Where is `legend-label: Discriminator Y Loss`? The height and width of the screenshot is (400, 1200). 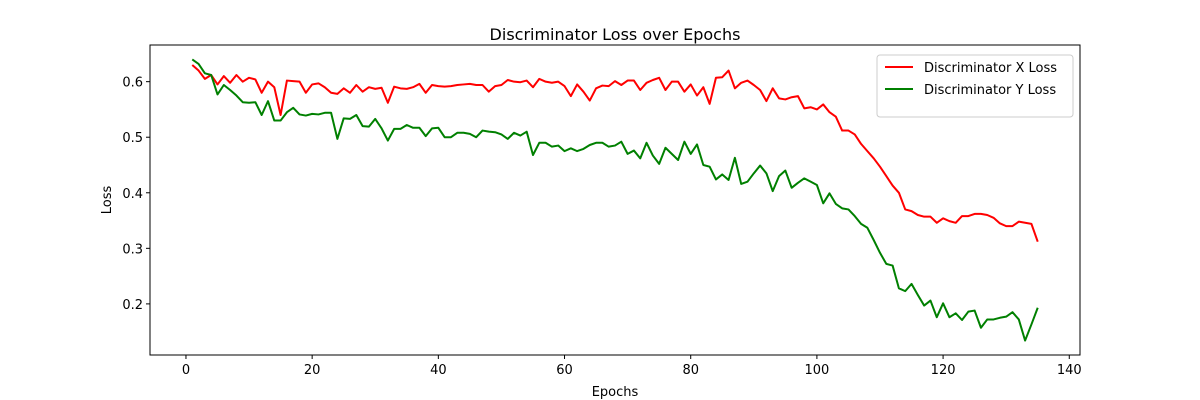 legend-label: Discriminator Y Loss is located at coordinates (990, 90).